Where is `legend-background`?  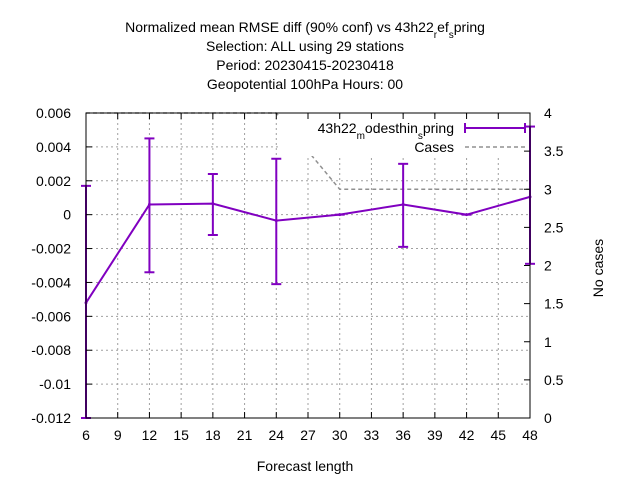 legend-background is located at coordinates (403, 136).